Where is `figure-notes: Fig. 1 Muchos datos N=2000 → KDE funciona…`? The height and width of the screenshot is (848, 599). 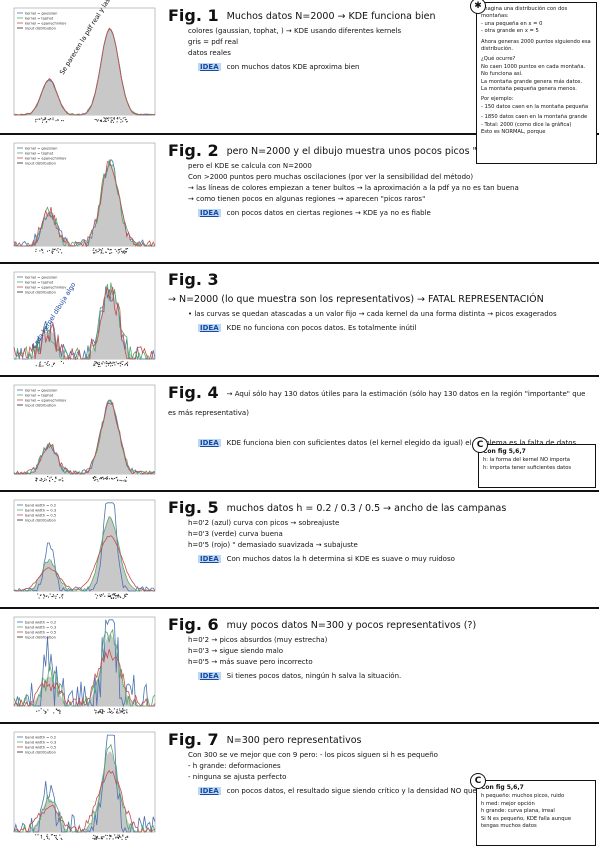 figure-notes: Fig. 1 Muchos datos N=2000 → KDE funciona… is located at coordinates (380, 38).